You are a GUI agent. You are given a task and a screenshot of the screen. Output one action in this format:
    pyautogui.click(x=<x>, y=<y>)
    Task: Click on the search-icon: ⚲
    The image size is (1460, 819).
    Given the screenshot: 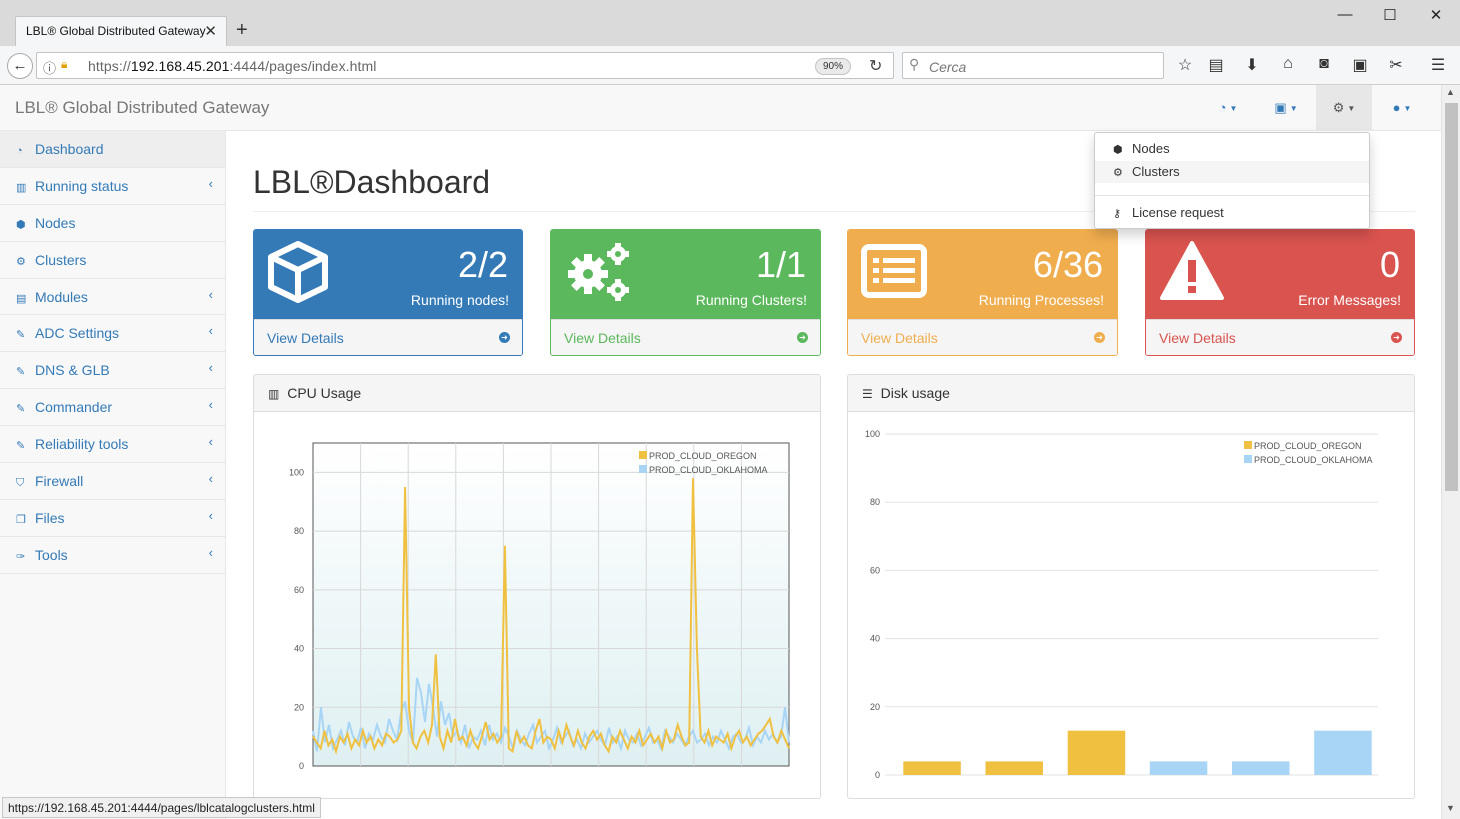 What is the action you would take?
    pyautogui.click(x=914, y=64)
    